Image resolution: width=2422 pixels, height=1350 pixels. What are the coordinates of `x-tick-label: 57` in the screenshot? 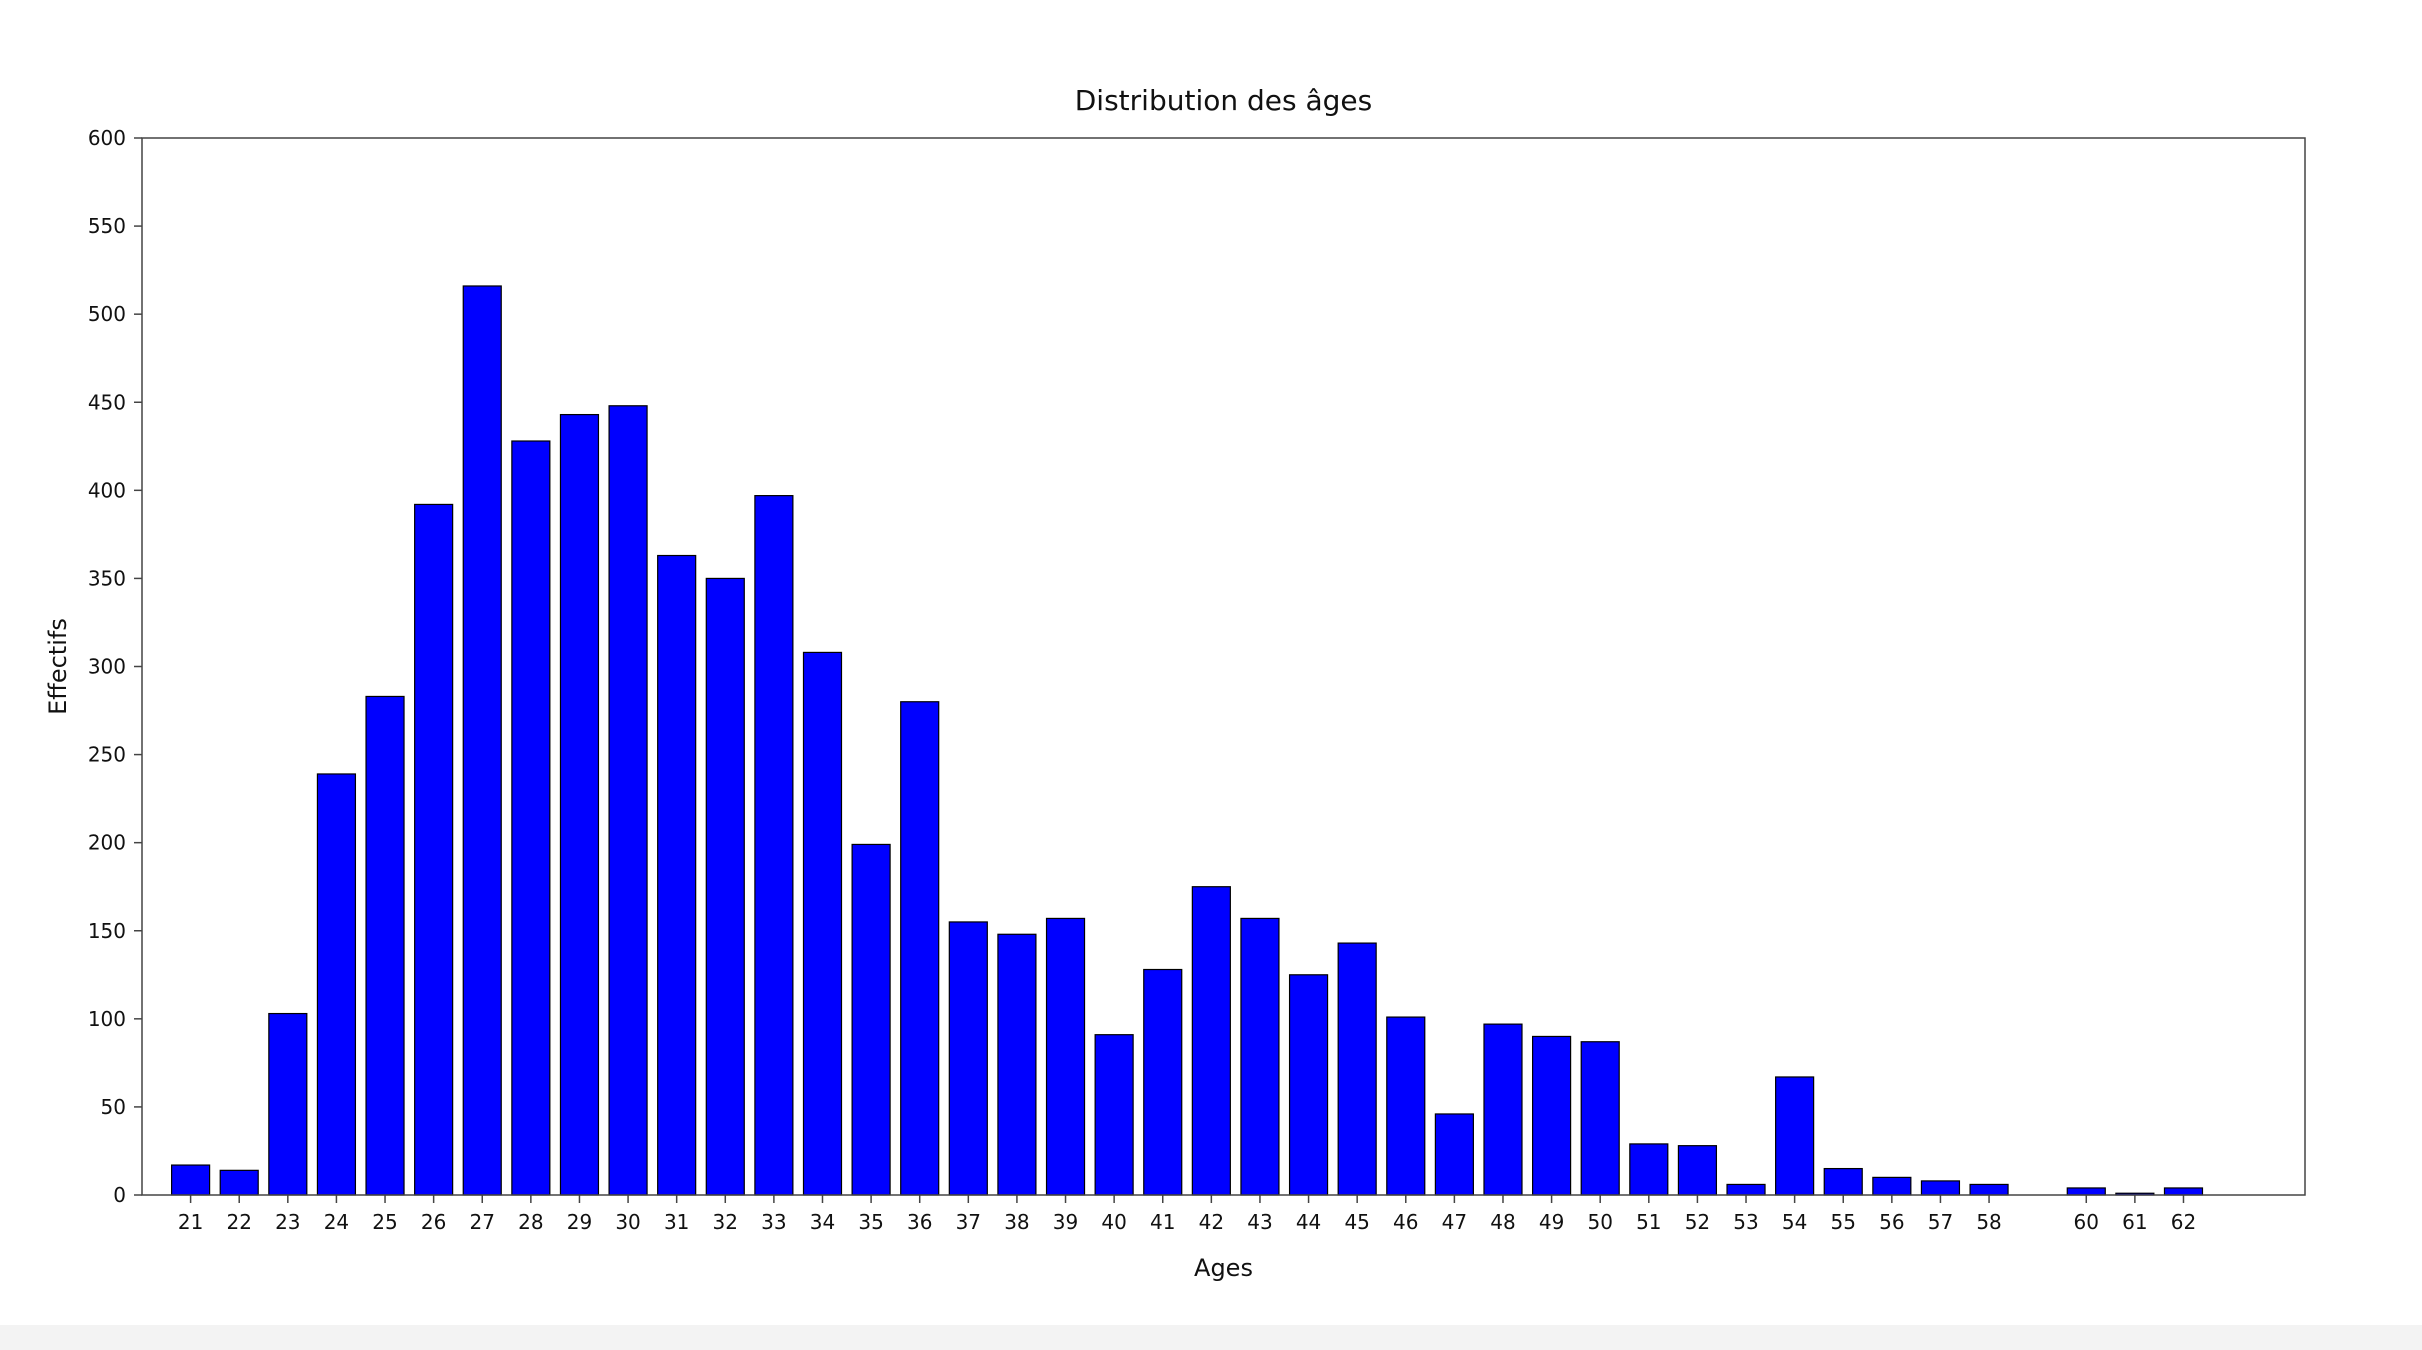 It's located at (1940, 1222).